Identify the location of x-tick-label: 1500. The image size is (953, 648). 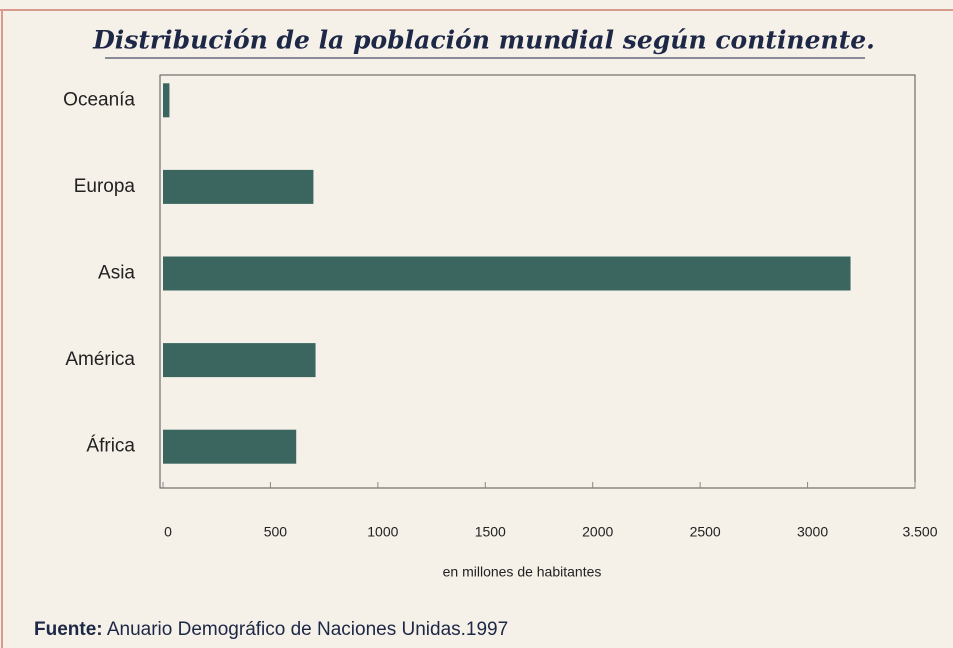
(490, 532).